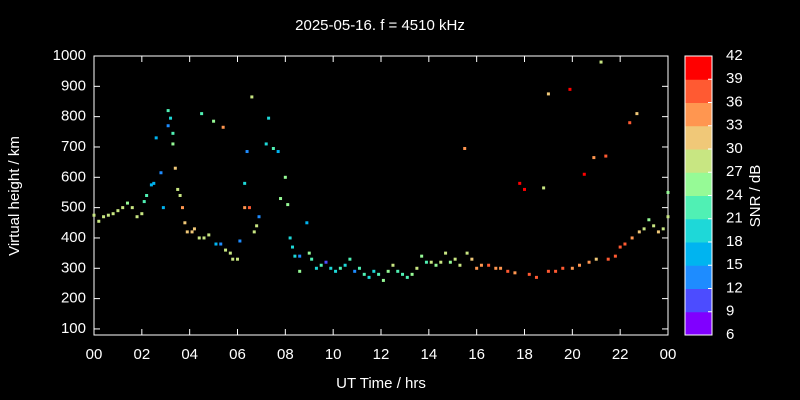 This screenshot has width=800, height=400. Describe the element at coordinates (381, 383) in the screenshot. I see `x-axis-label: UT Time / hrs` at that location.